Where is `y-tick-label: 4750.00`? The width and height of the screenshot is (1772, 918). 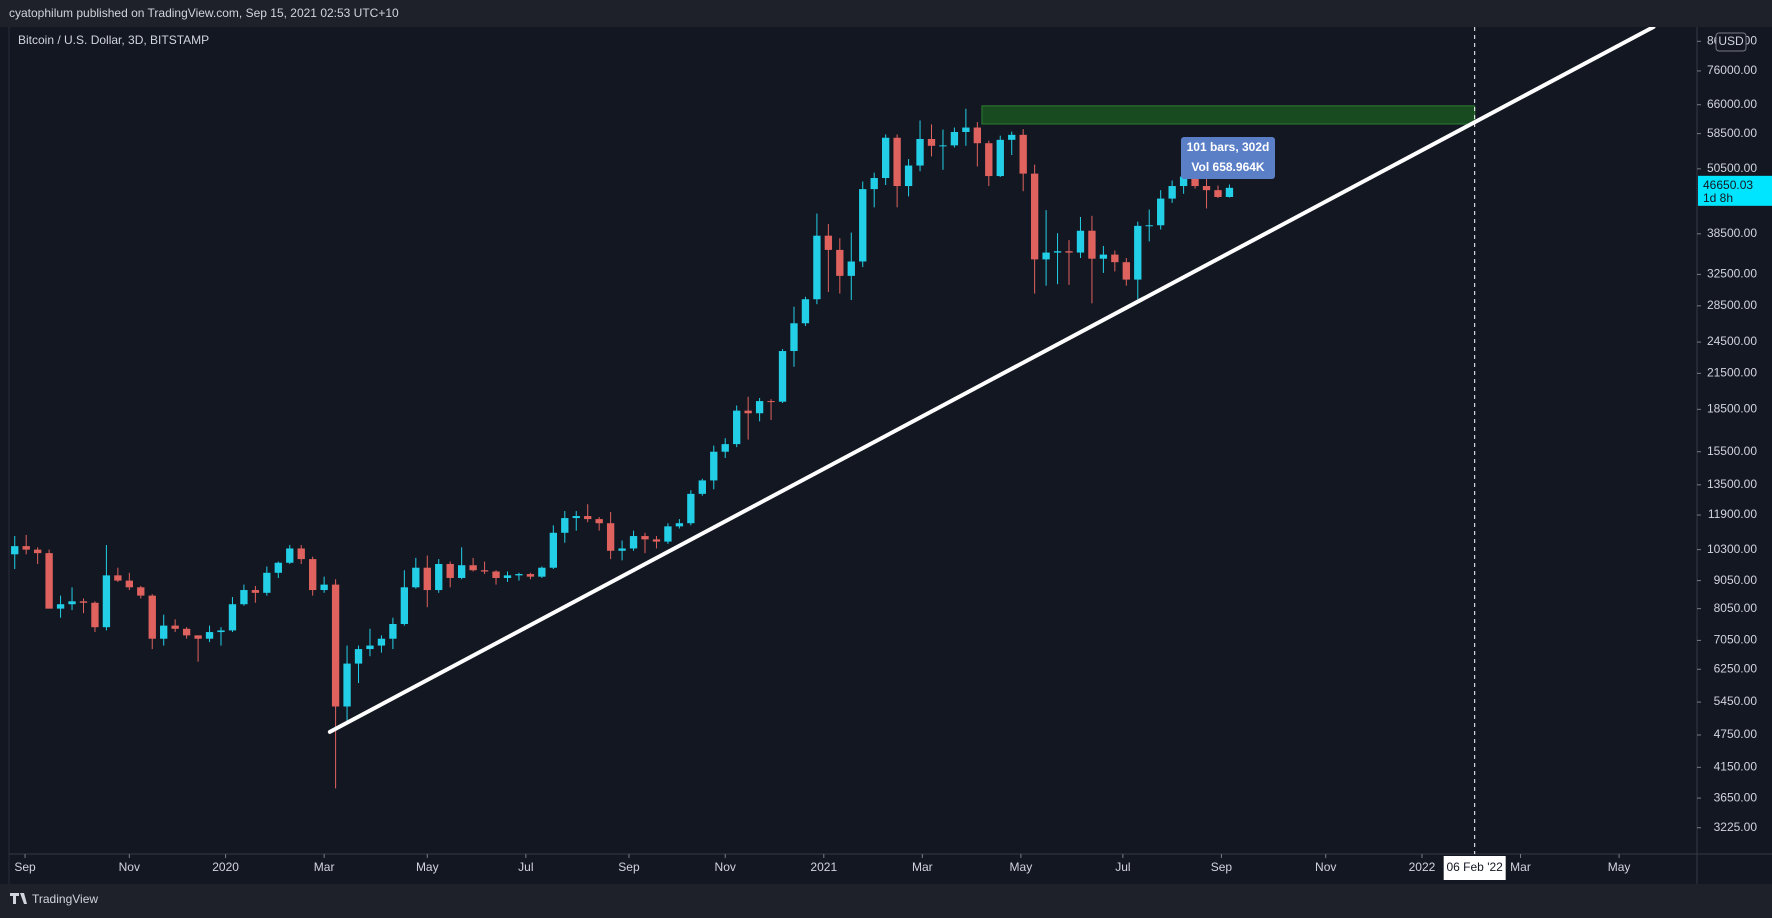
y-tick-label: 4750.00 is located at coordinates (1736, 734).